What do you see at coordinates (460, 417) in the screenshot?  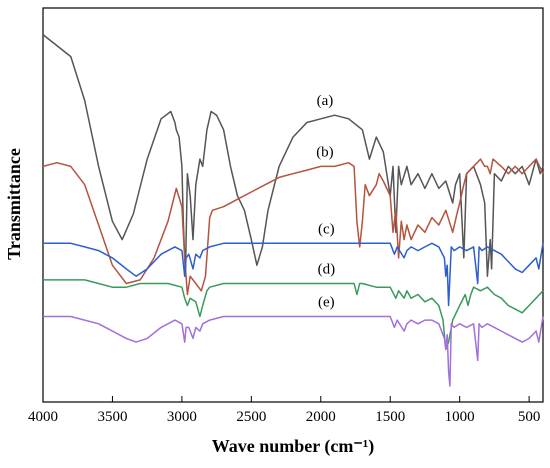 I see `x-tick-label: 1000` at bounding box center [460, 417].